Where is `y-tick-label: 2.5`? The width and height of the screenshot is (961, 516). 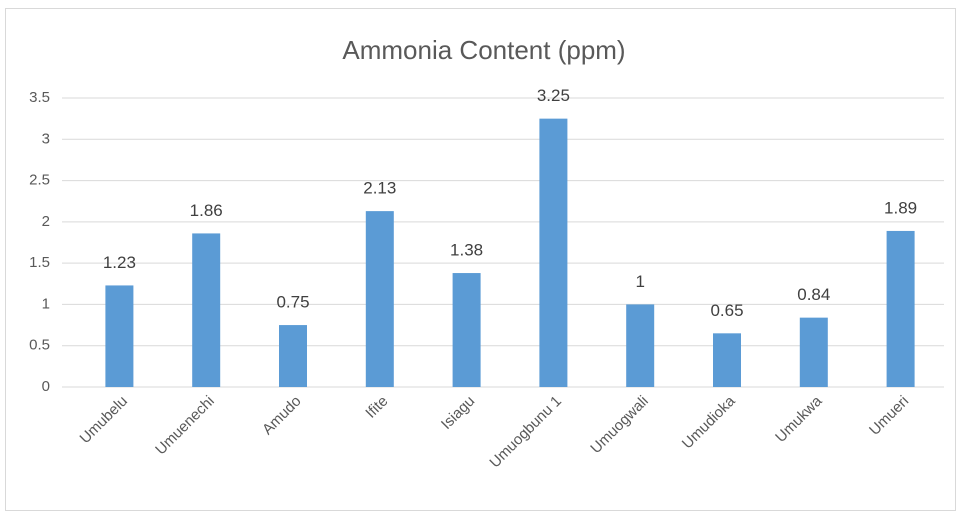
y-tick-label: 2.5 is located at coordinates (39, 180).